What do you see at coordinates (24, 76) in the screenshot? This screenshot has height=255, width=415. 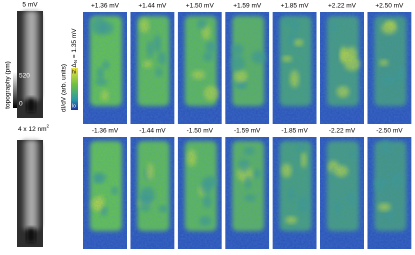 I see `topo-cbar-max: 520` at bounding box center [24, 76].